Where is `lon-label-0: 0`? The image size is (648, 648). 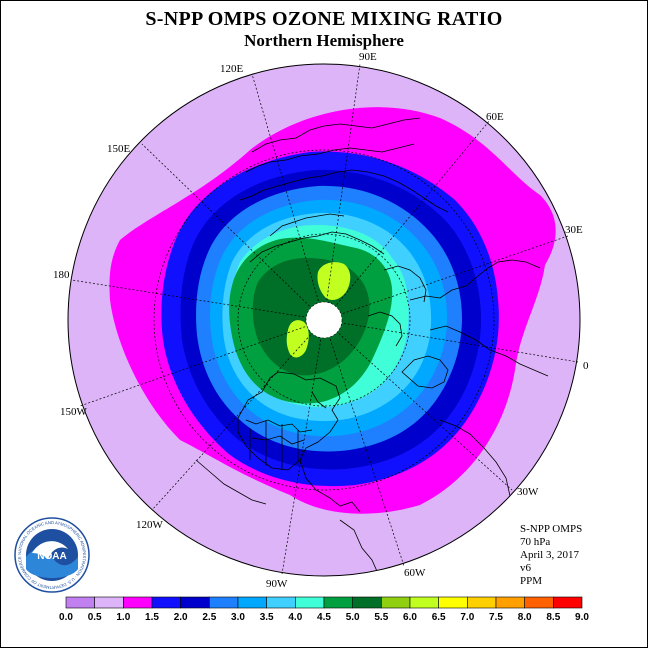 lon-label-0: 0 is located at coordinates (586, 366).